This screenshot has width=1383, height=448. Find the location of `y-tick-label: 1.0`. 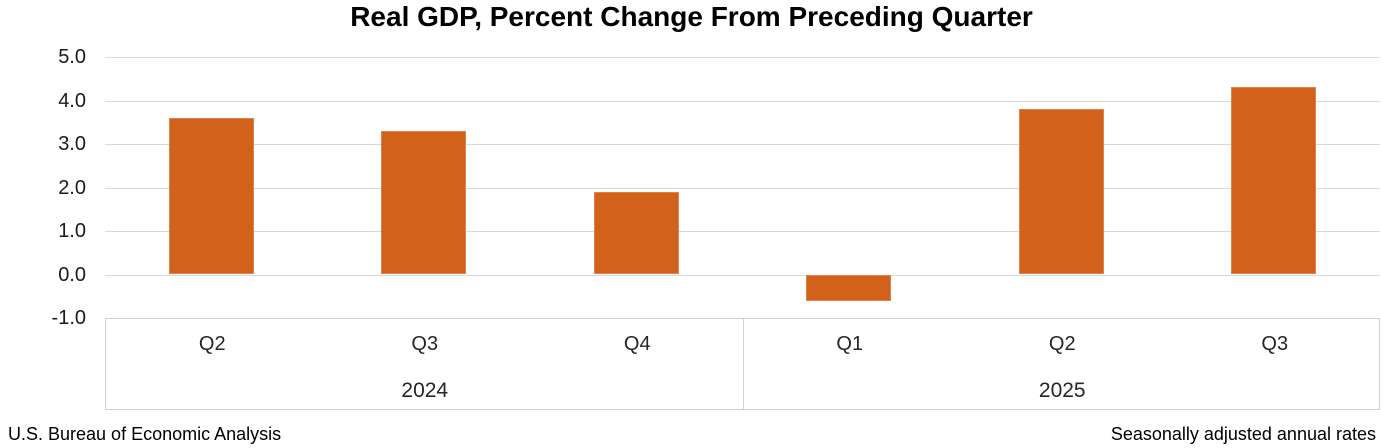

y-tick-label: 1.0 is located at coordinates (72, 231).